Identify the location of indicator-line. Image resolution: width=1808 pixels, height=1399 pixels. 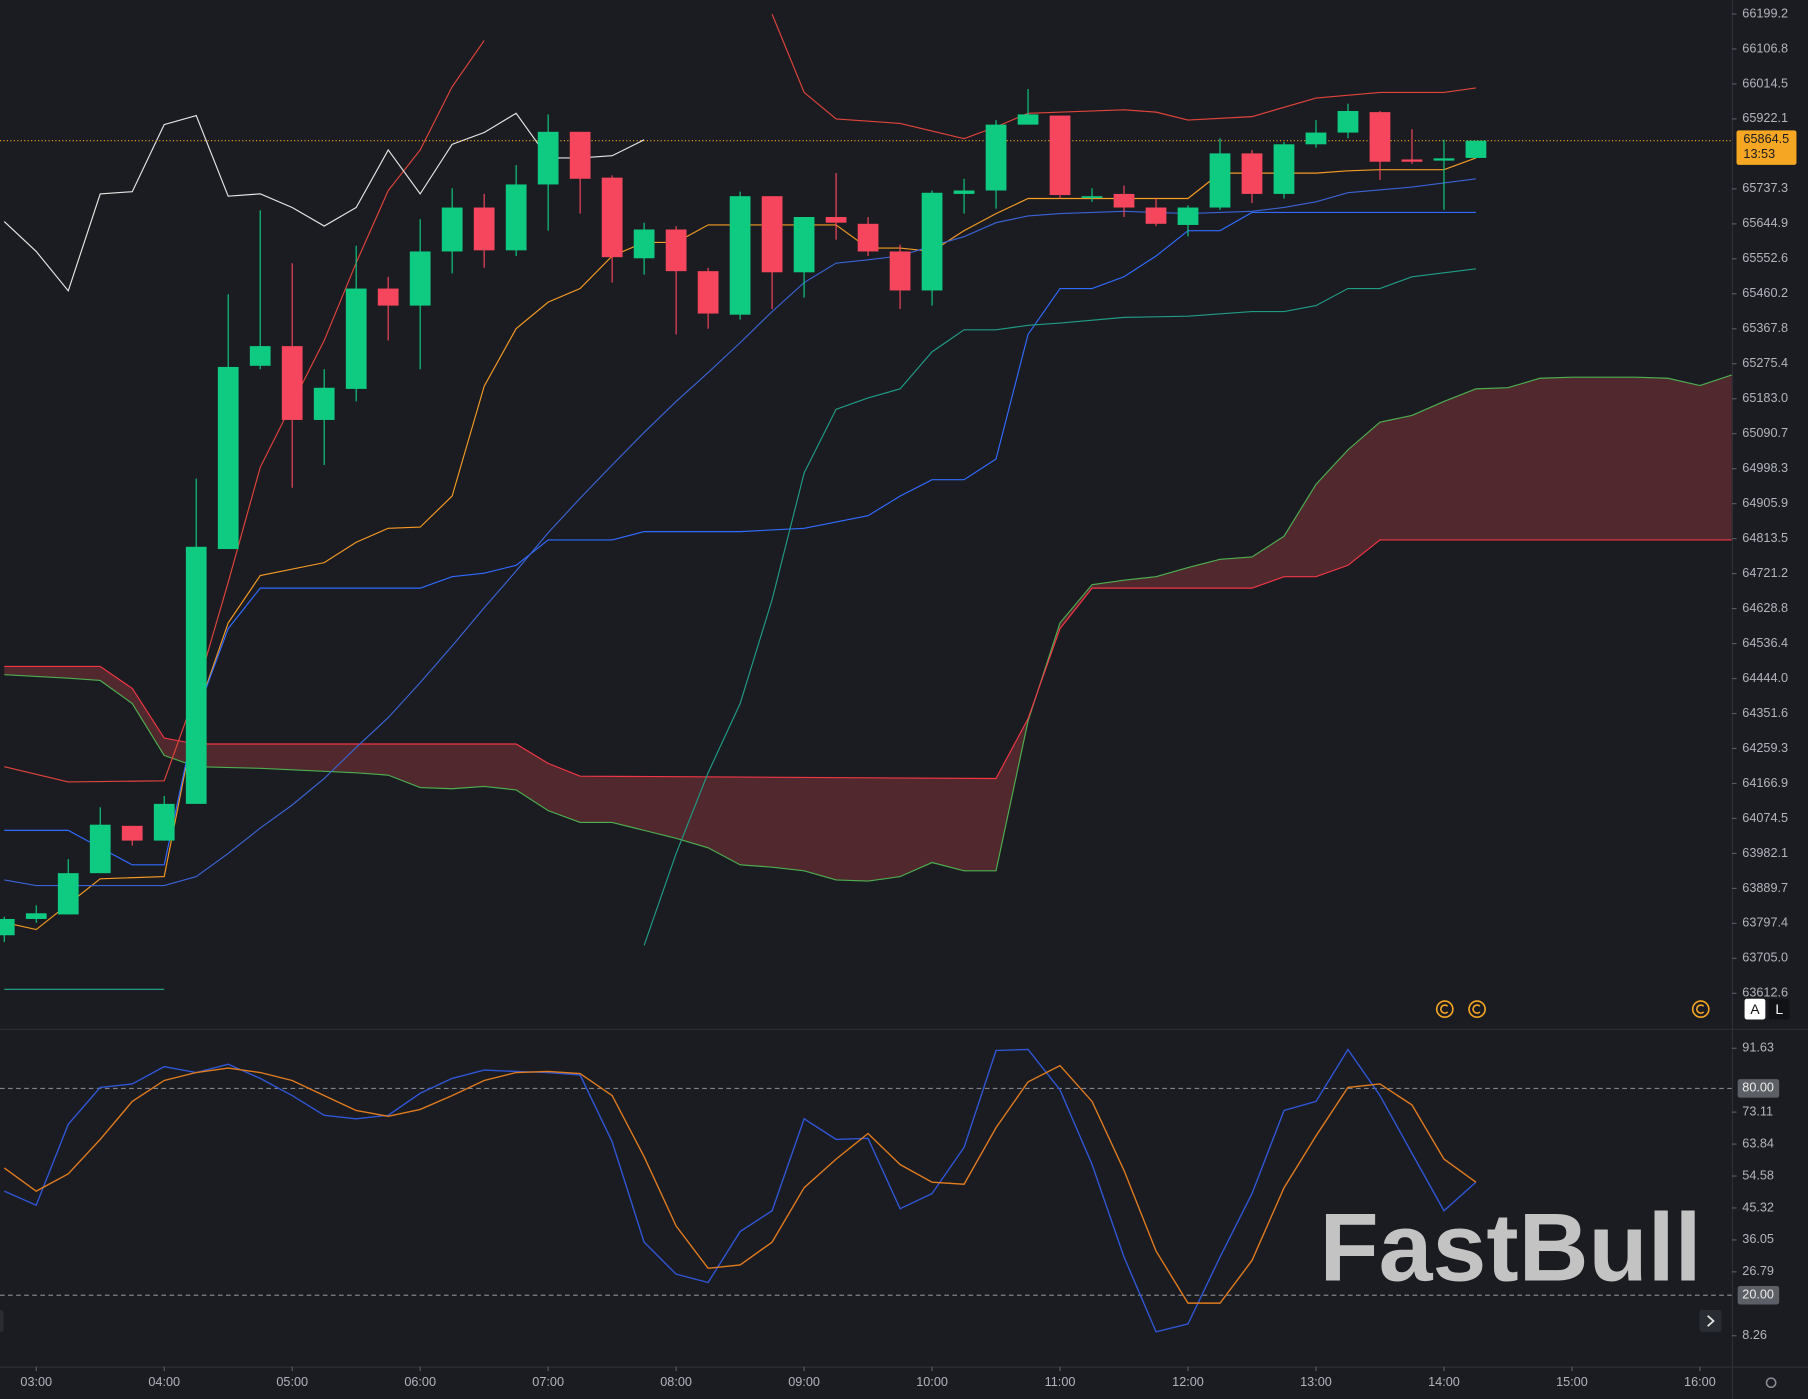
(324, 202).